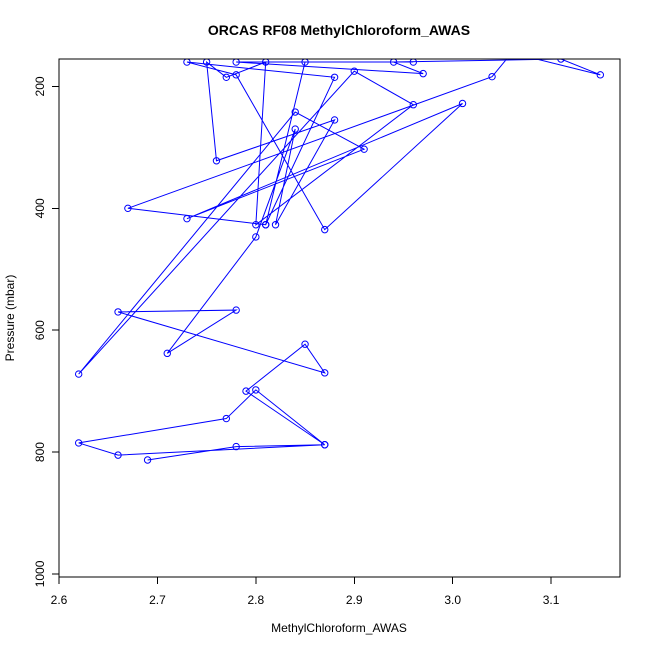 Image resolution: width=650 pixels, height=650 pixels. Describe the element at coordinates (59, 600) in the screenshot. I see `x-tick-label: 2.6` at that location.